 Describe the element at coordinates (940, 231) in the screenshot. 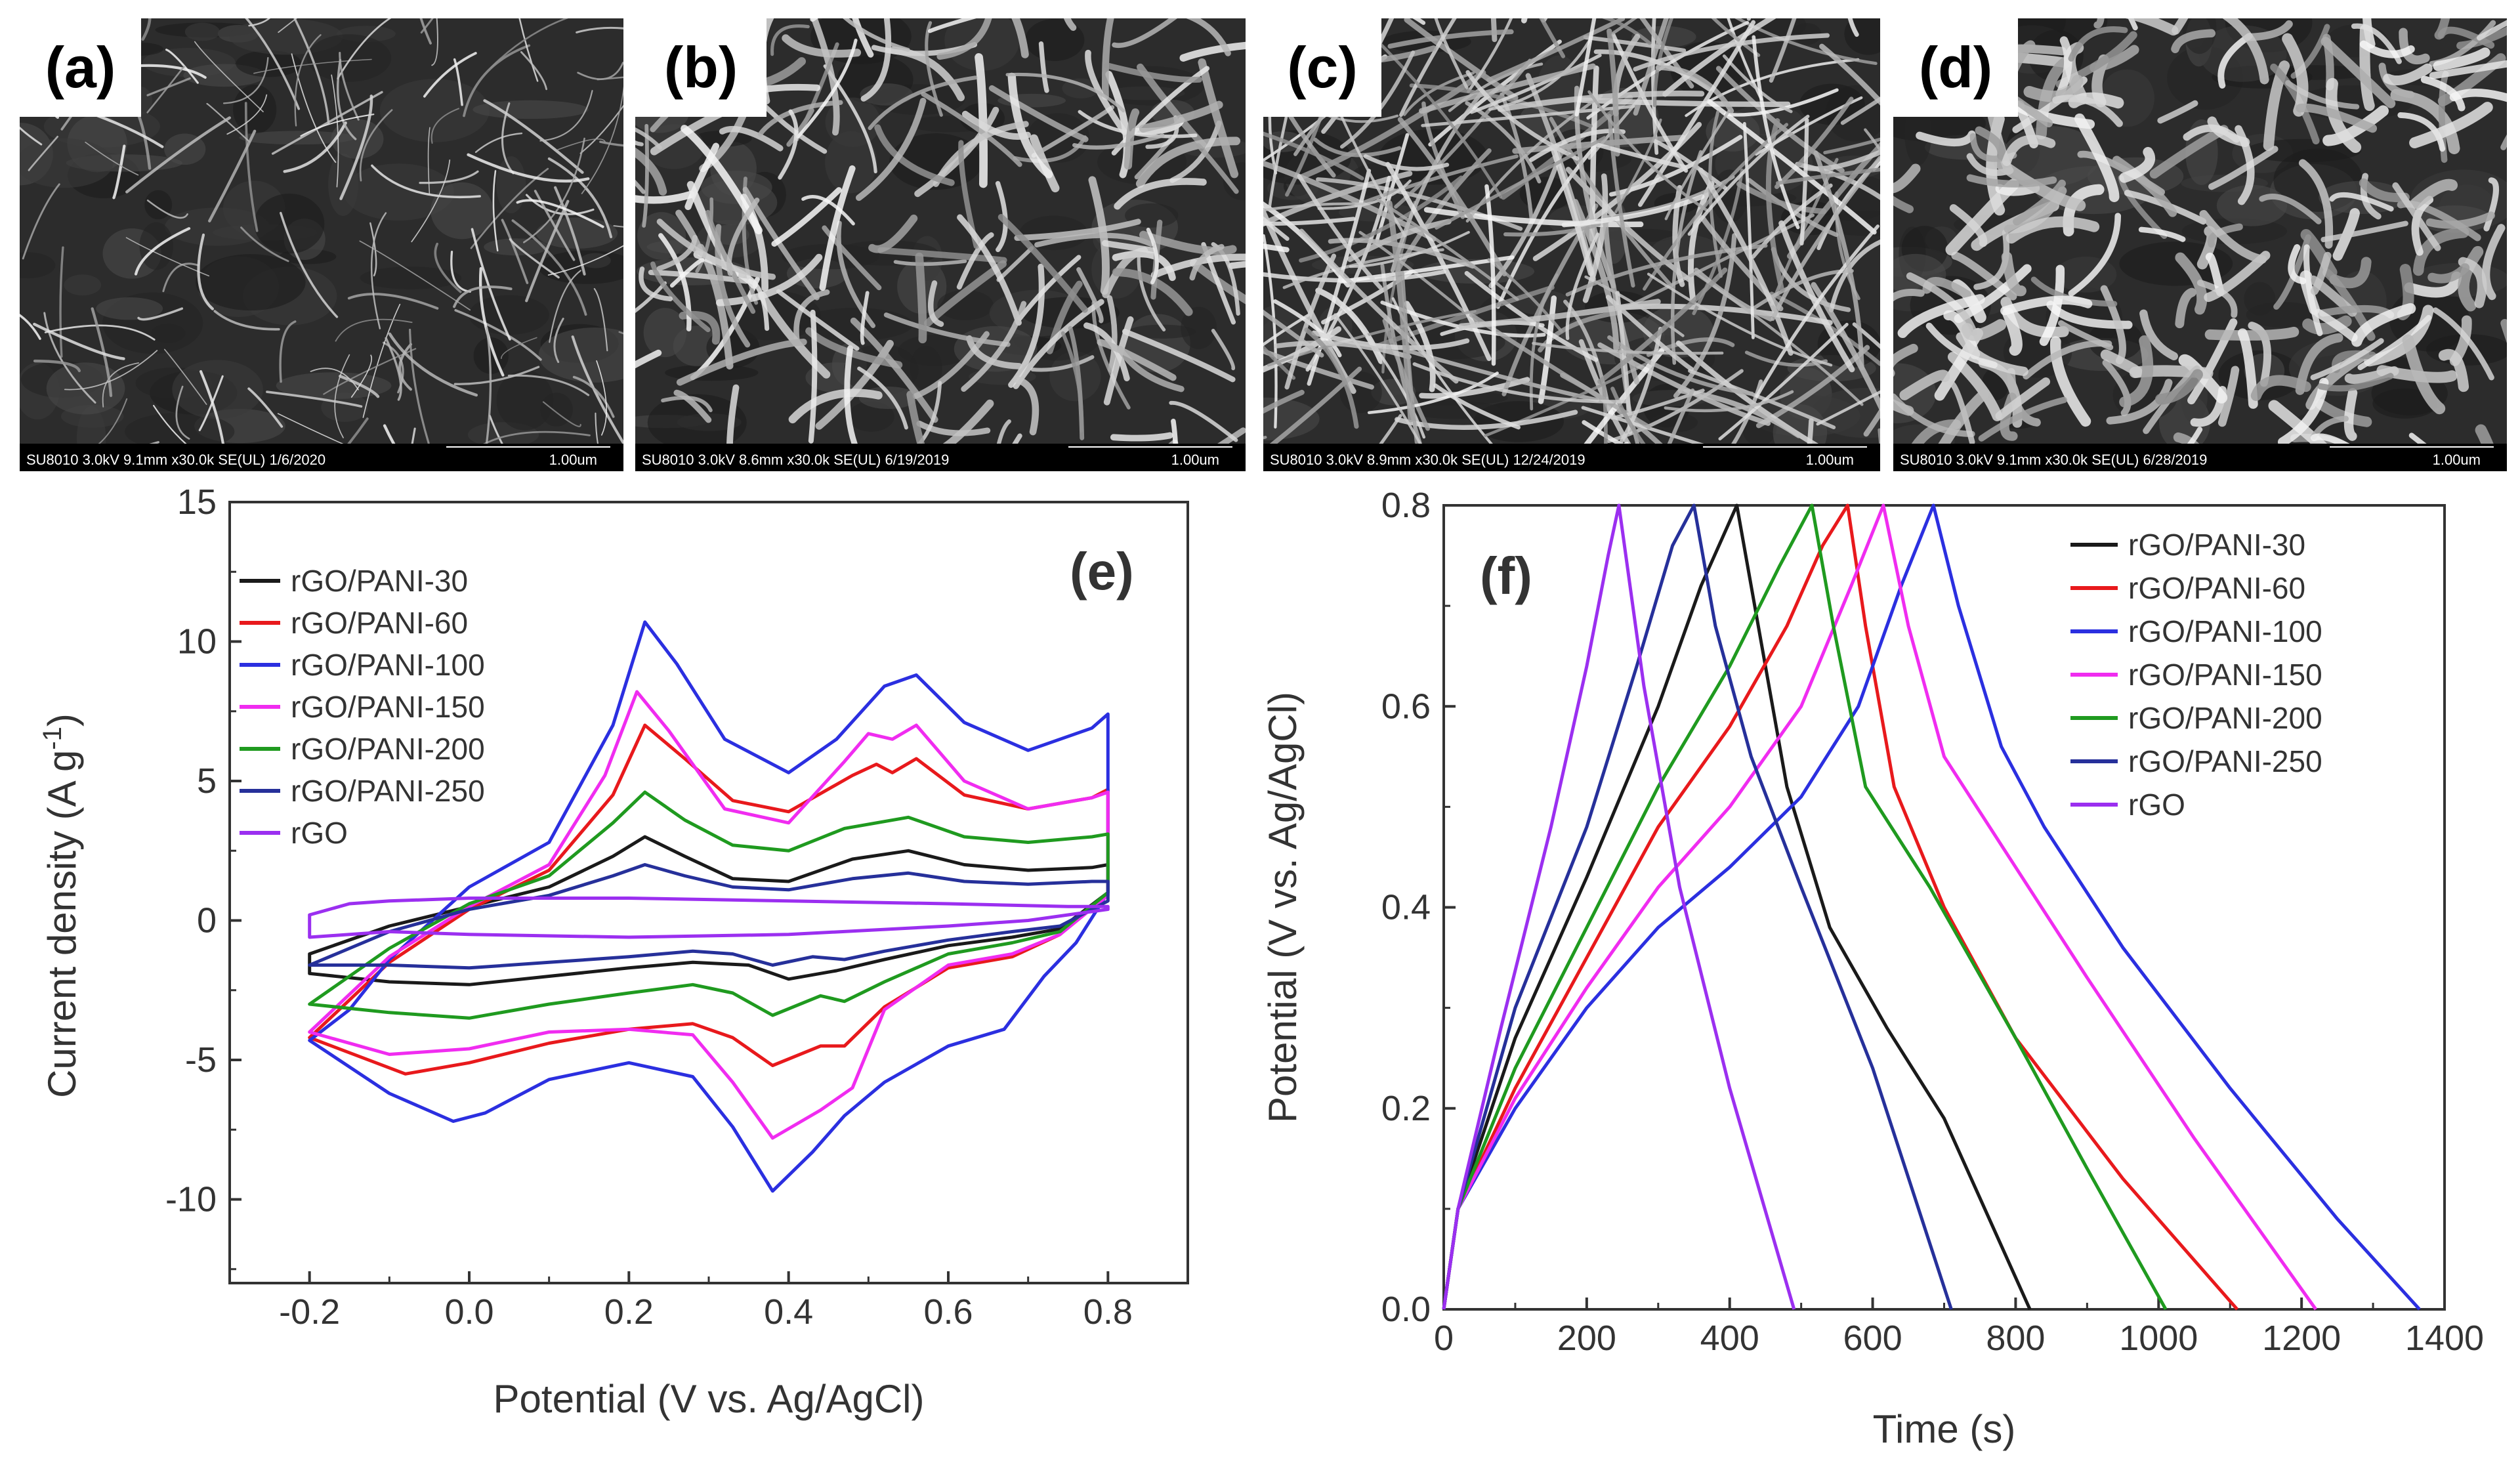

I see `sem-image-b` at that location.